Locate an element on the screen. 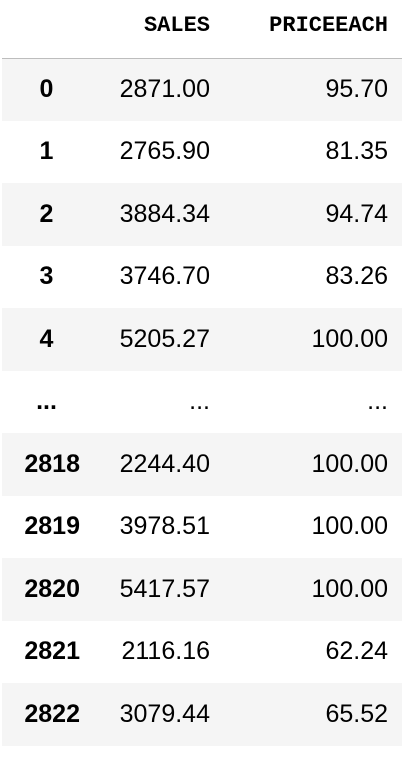 This screenshot has width=414, height=758. cell-priceeach: 62.24 is located at coordinates (356, 651).